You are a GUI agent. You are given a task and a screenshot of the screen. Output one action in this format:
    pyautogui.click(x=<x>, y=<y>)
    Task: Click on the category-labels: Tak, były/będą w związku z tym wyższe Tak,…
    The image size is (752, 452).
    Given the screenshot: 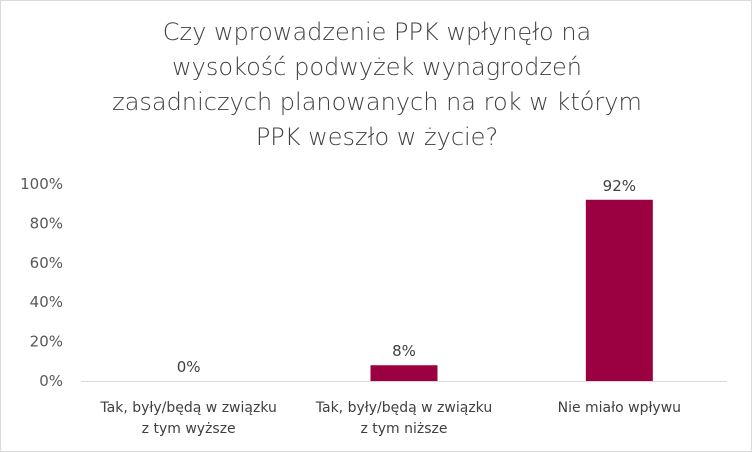 What is the action you would take?
    pyautogui.click(x=390, y=418)
    